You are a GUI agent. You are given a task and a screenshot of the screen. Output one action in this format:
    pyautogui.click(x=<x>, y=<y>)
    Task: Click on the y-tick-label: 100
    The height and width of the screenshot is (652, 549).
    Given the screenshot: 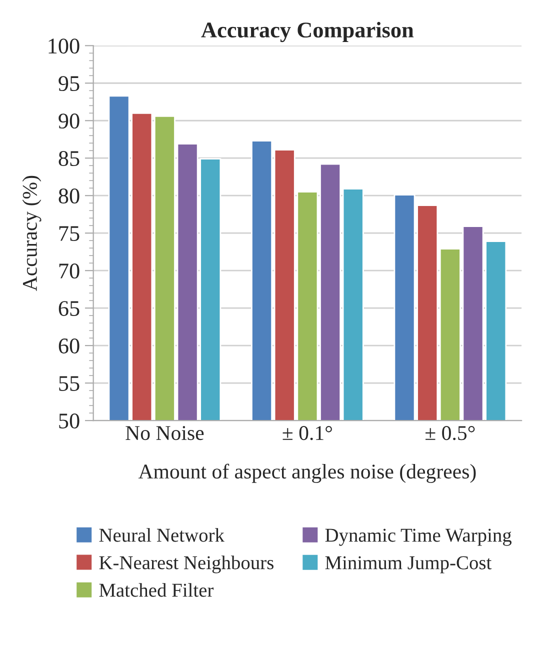 What is the action you would take?
    pyautogui.click(x=64, y=46)
    